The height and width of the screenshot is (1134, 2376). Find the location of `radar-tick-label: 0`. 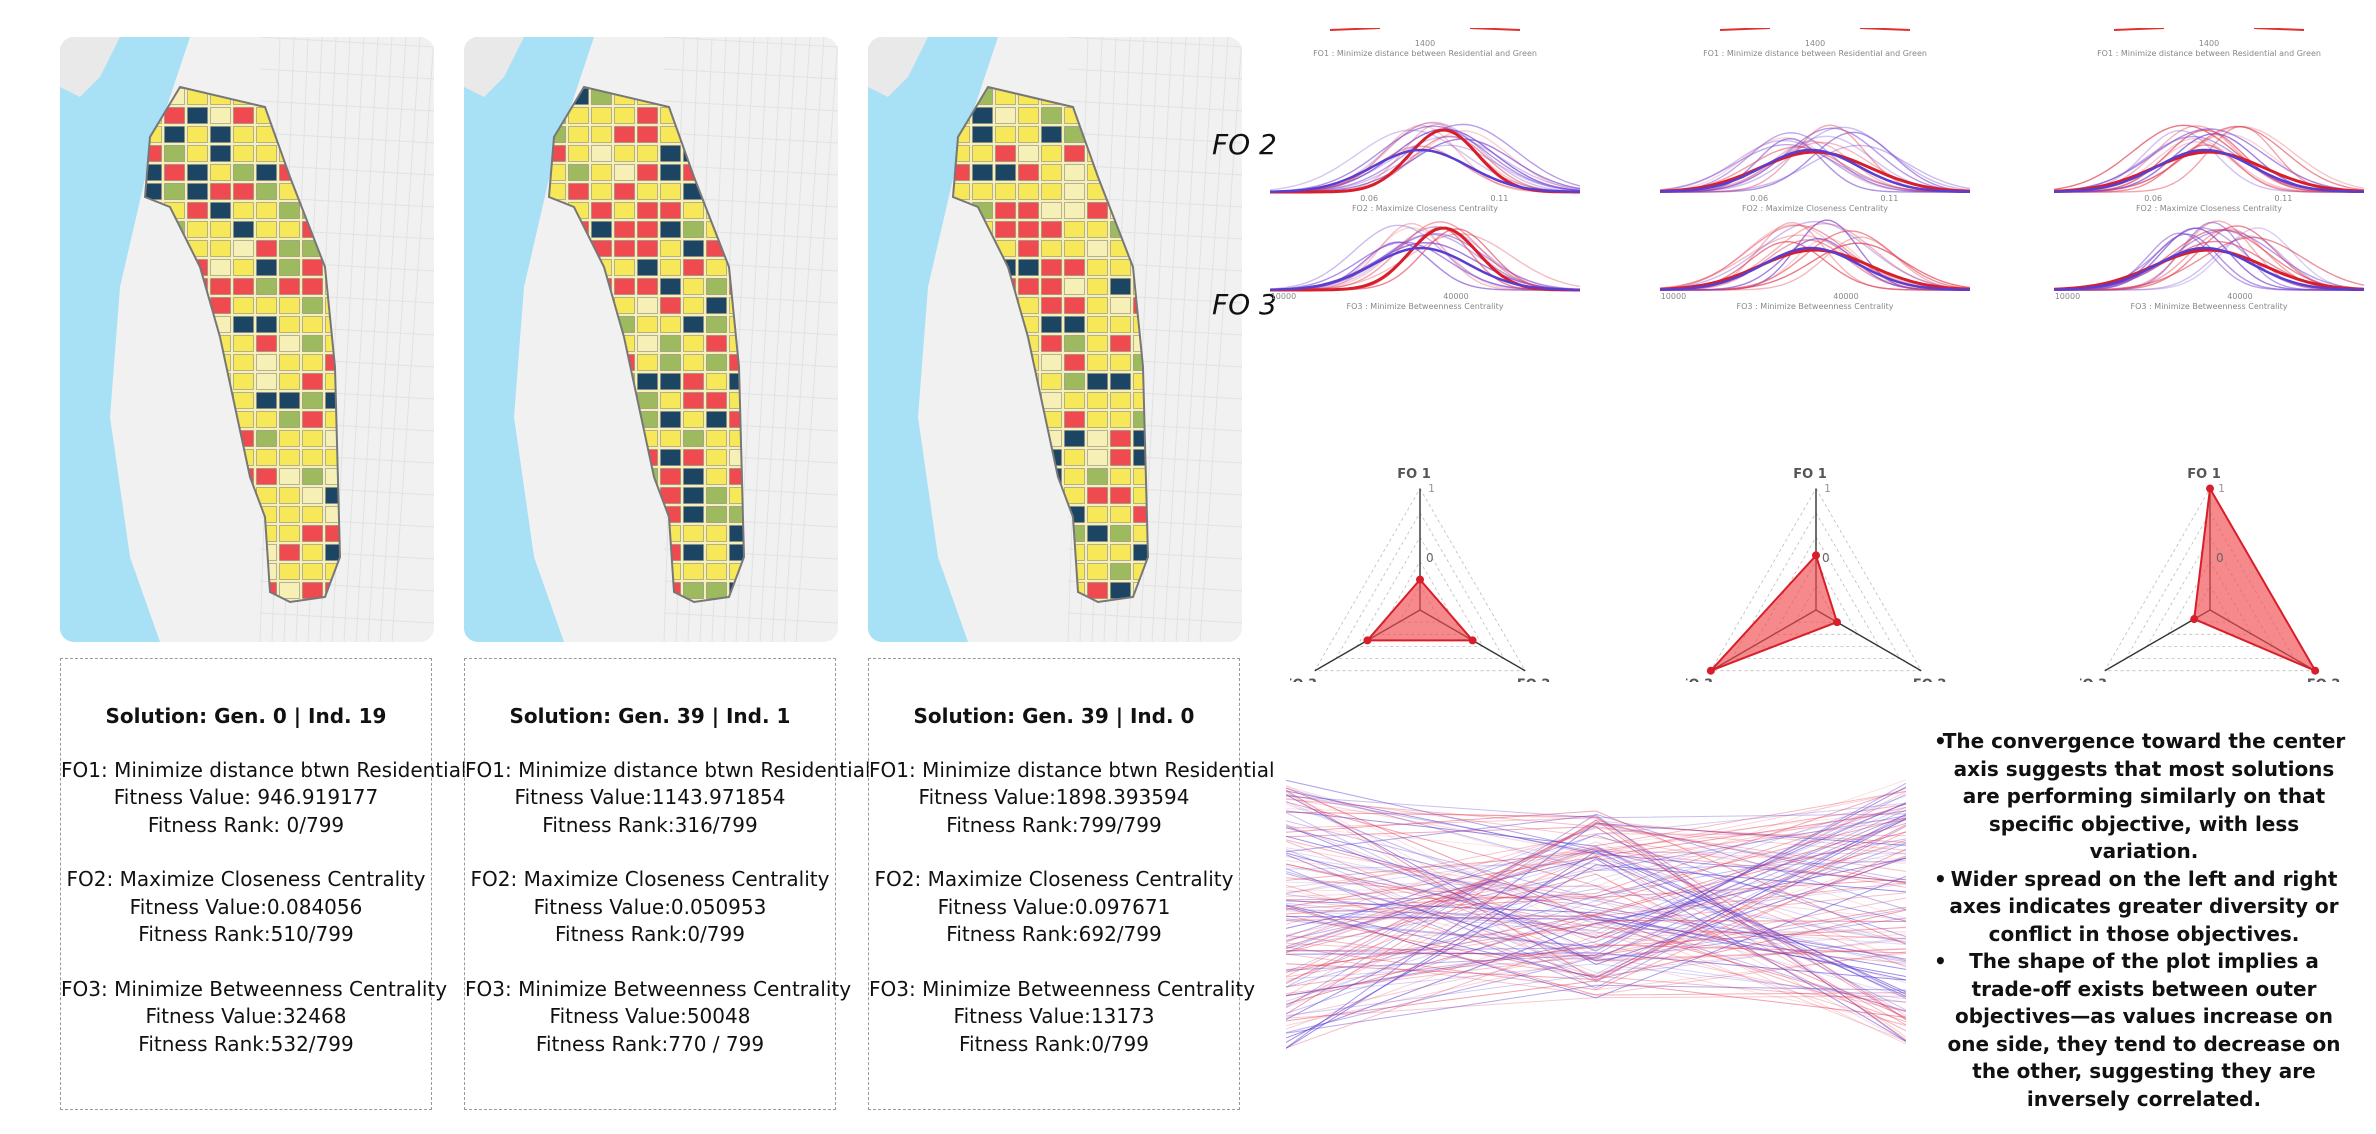

radar-tick-label: 0 is located at coordinates (1430, 558).